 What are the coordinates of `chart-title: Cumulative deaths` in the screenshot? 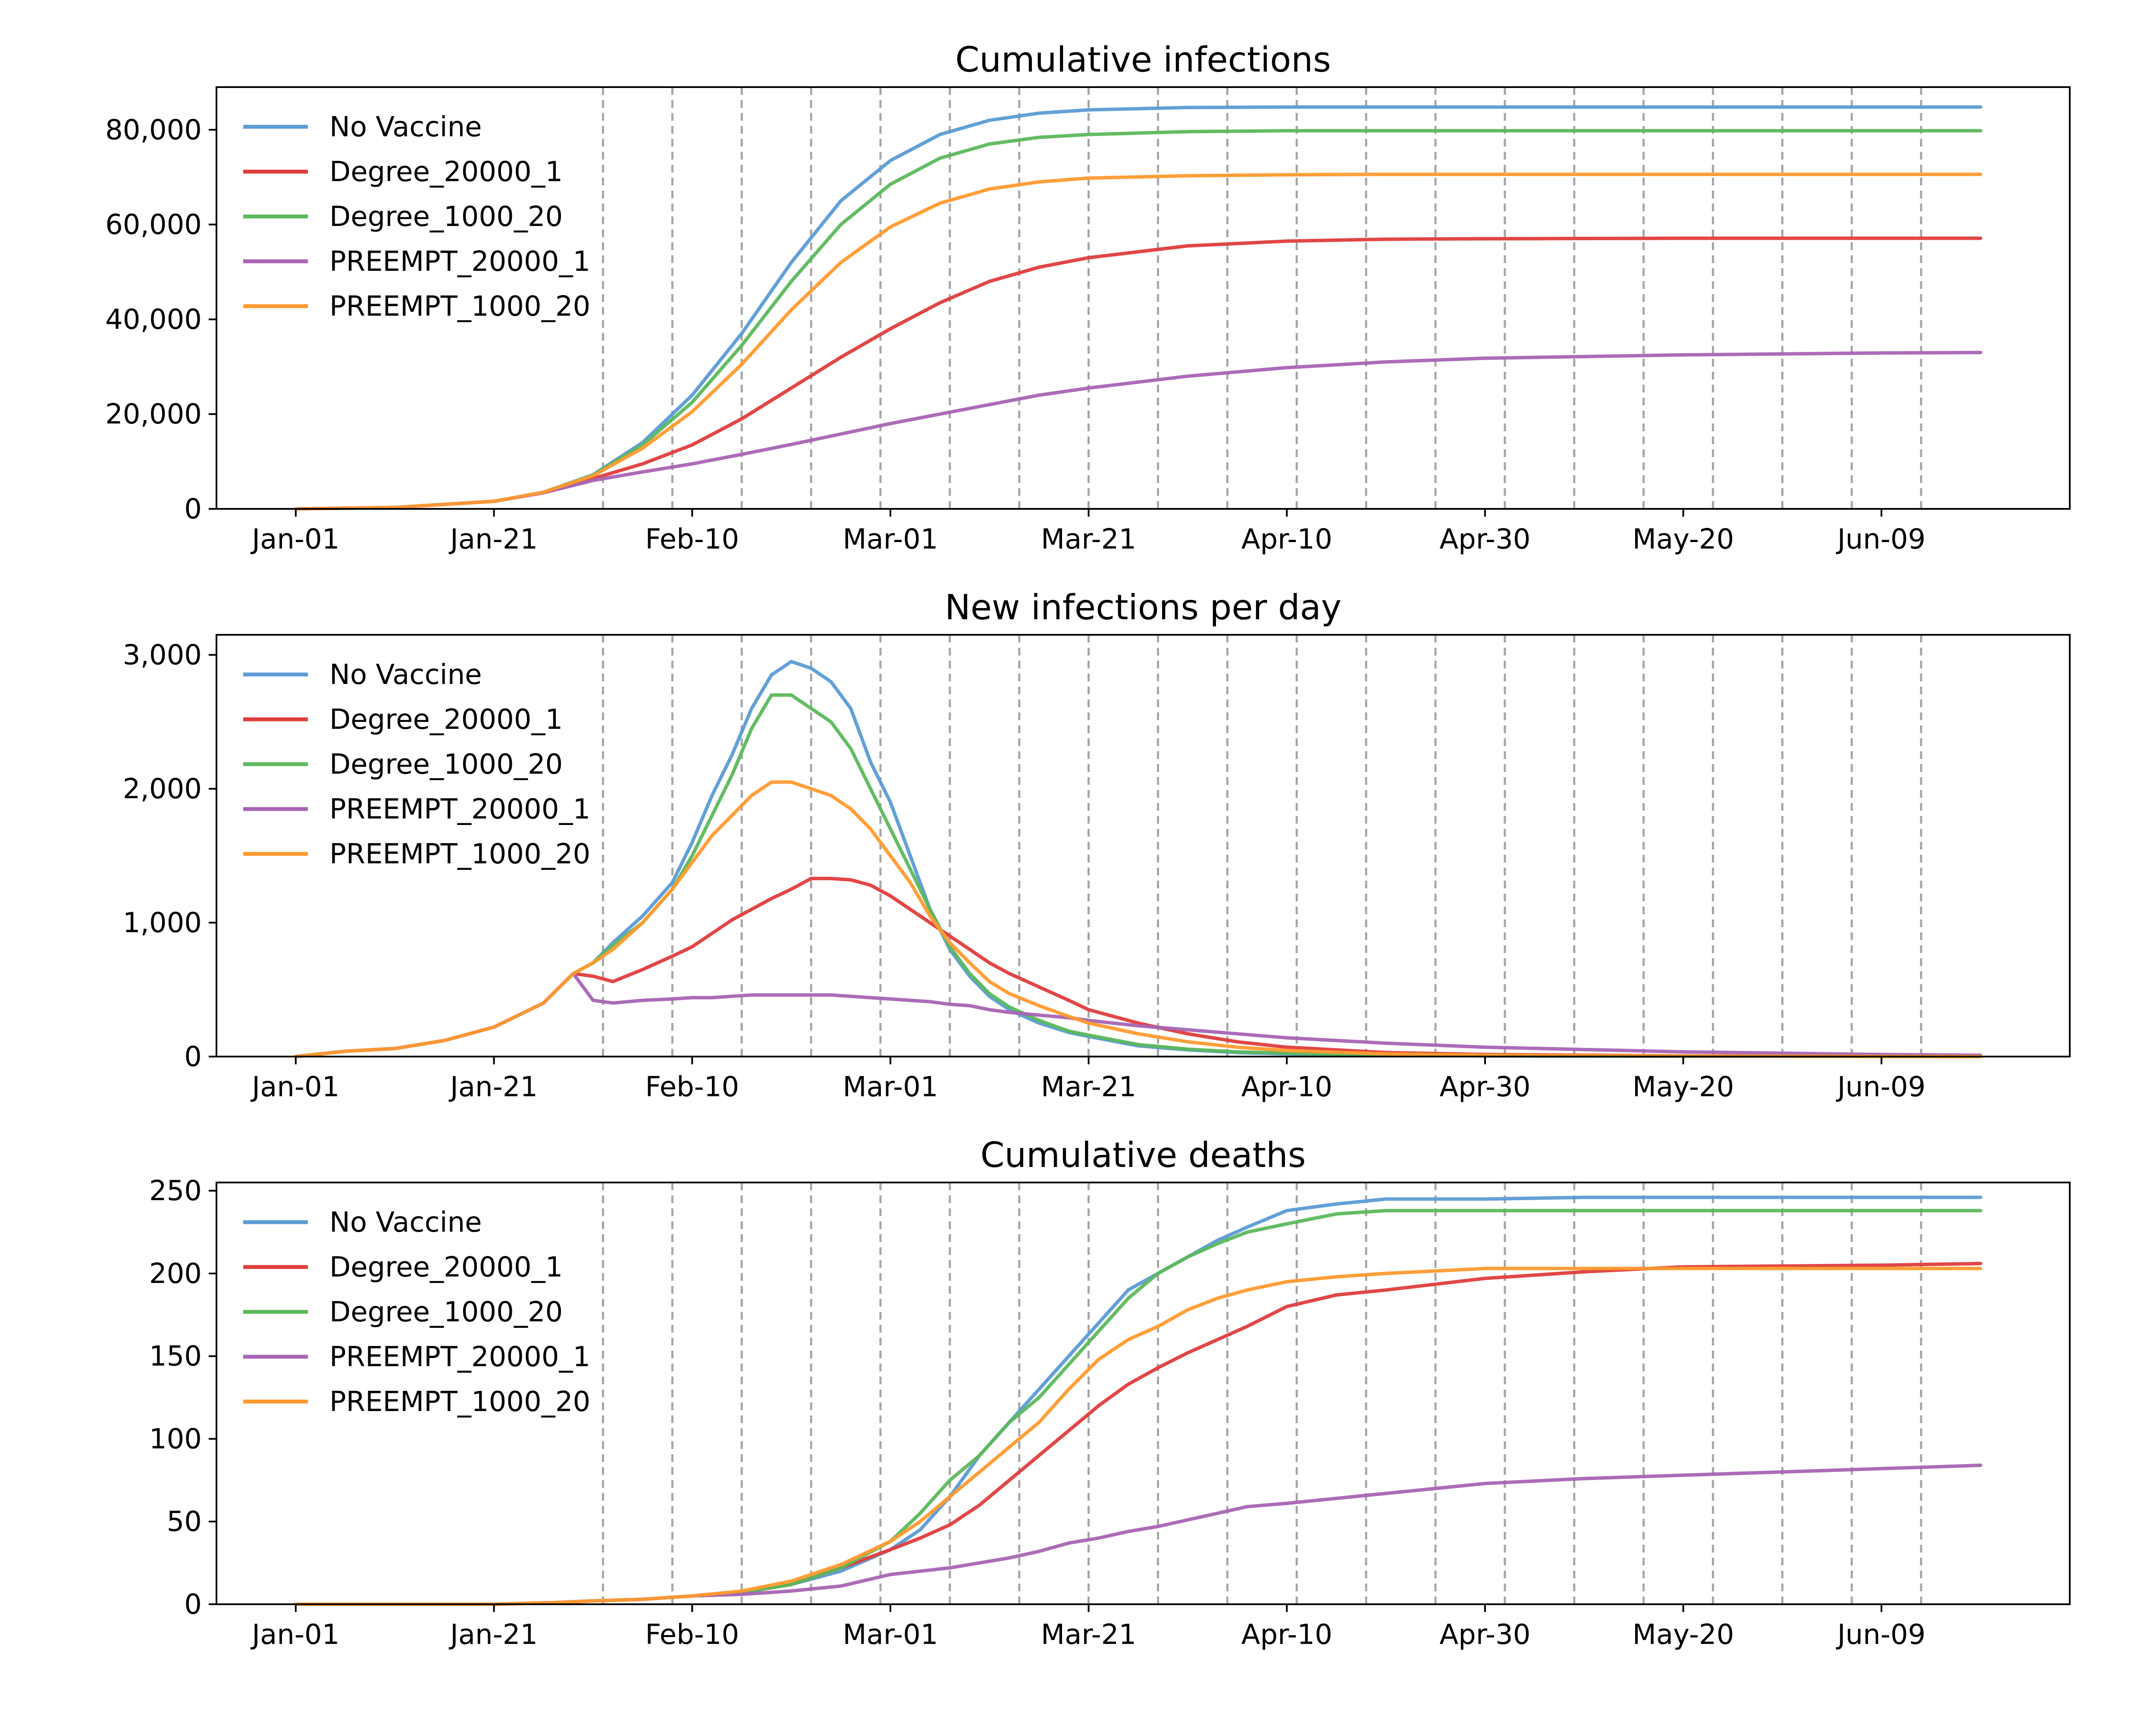 It's located at (1143, 1155).